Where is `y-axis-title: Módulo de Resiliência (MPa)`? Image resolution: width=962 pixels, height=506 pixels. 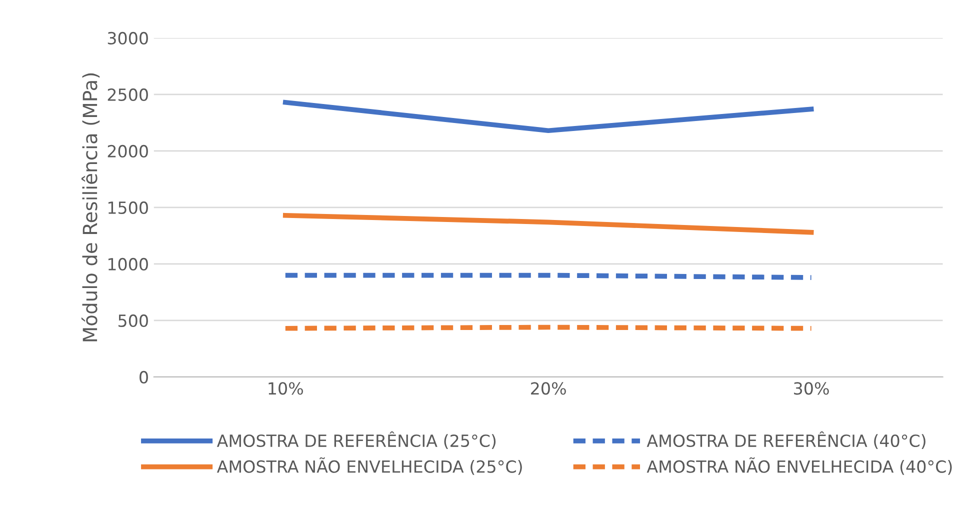
y-axis-title: Módulo de Resiliência (MPa) is located at coordinates (90, 207).